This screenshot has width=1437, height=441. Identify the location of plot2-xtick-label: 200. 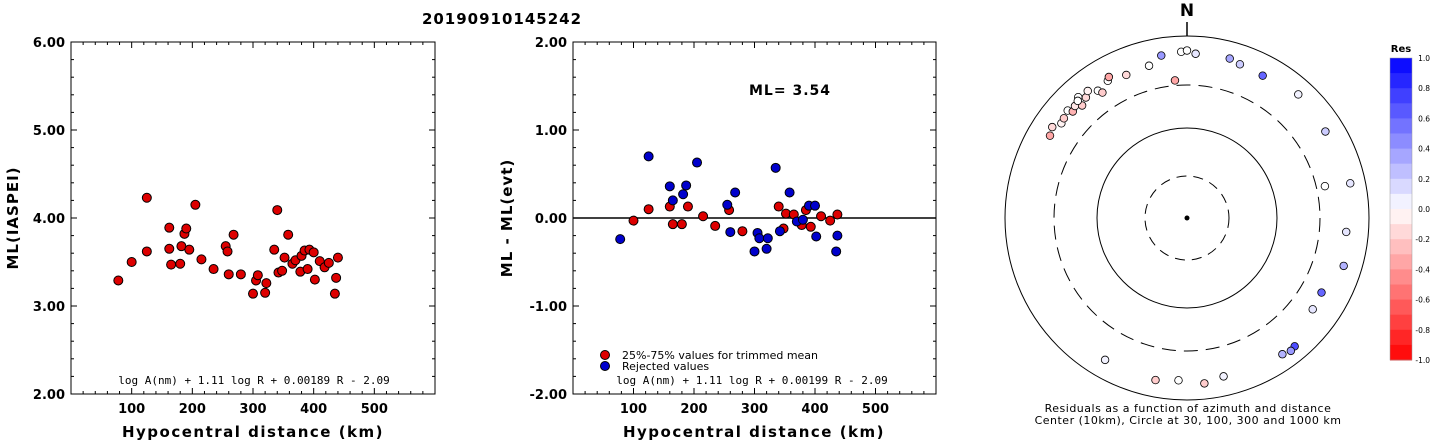
(693, 409).